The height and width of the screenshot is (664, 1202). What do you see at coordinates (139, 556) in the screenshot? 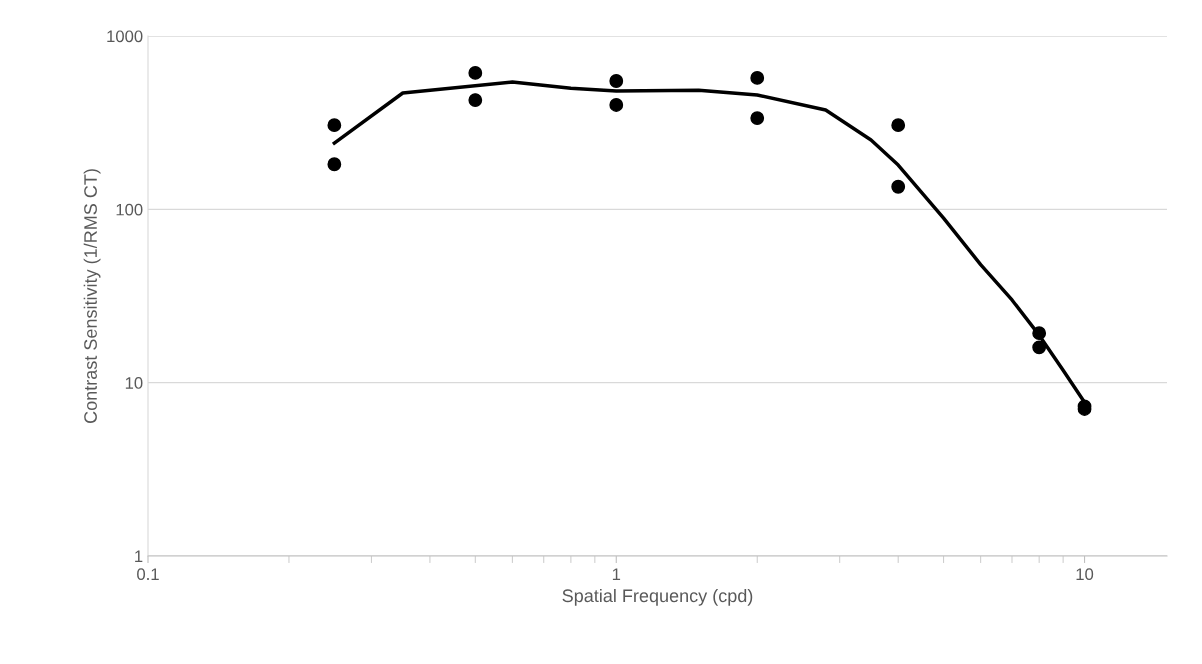
I see `y-tick-label: 1` at bounding box center [139, 556].